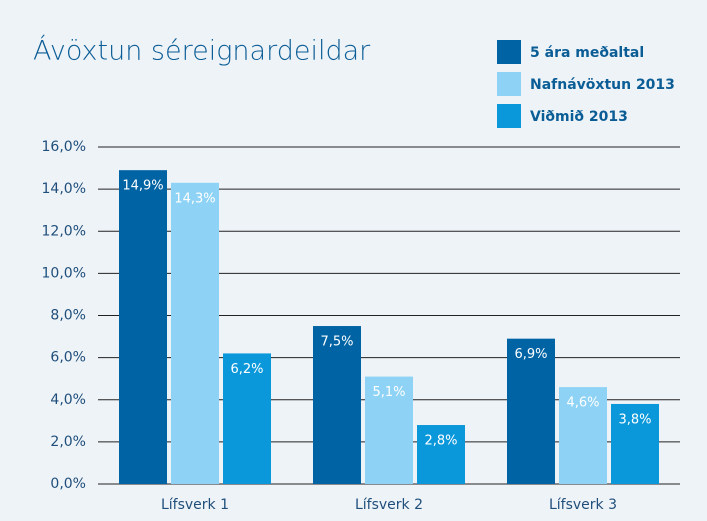  Describe the element at coordinates (68, 316) in the screenshot. I see `y-tick-label: 8,0%` at that location.